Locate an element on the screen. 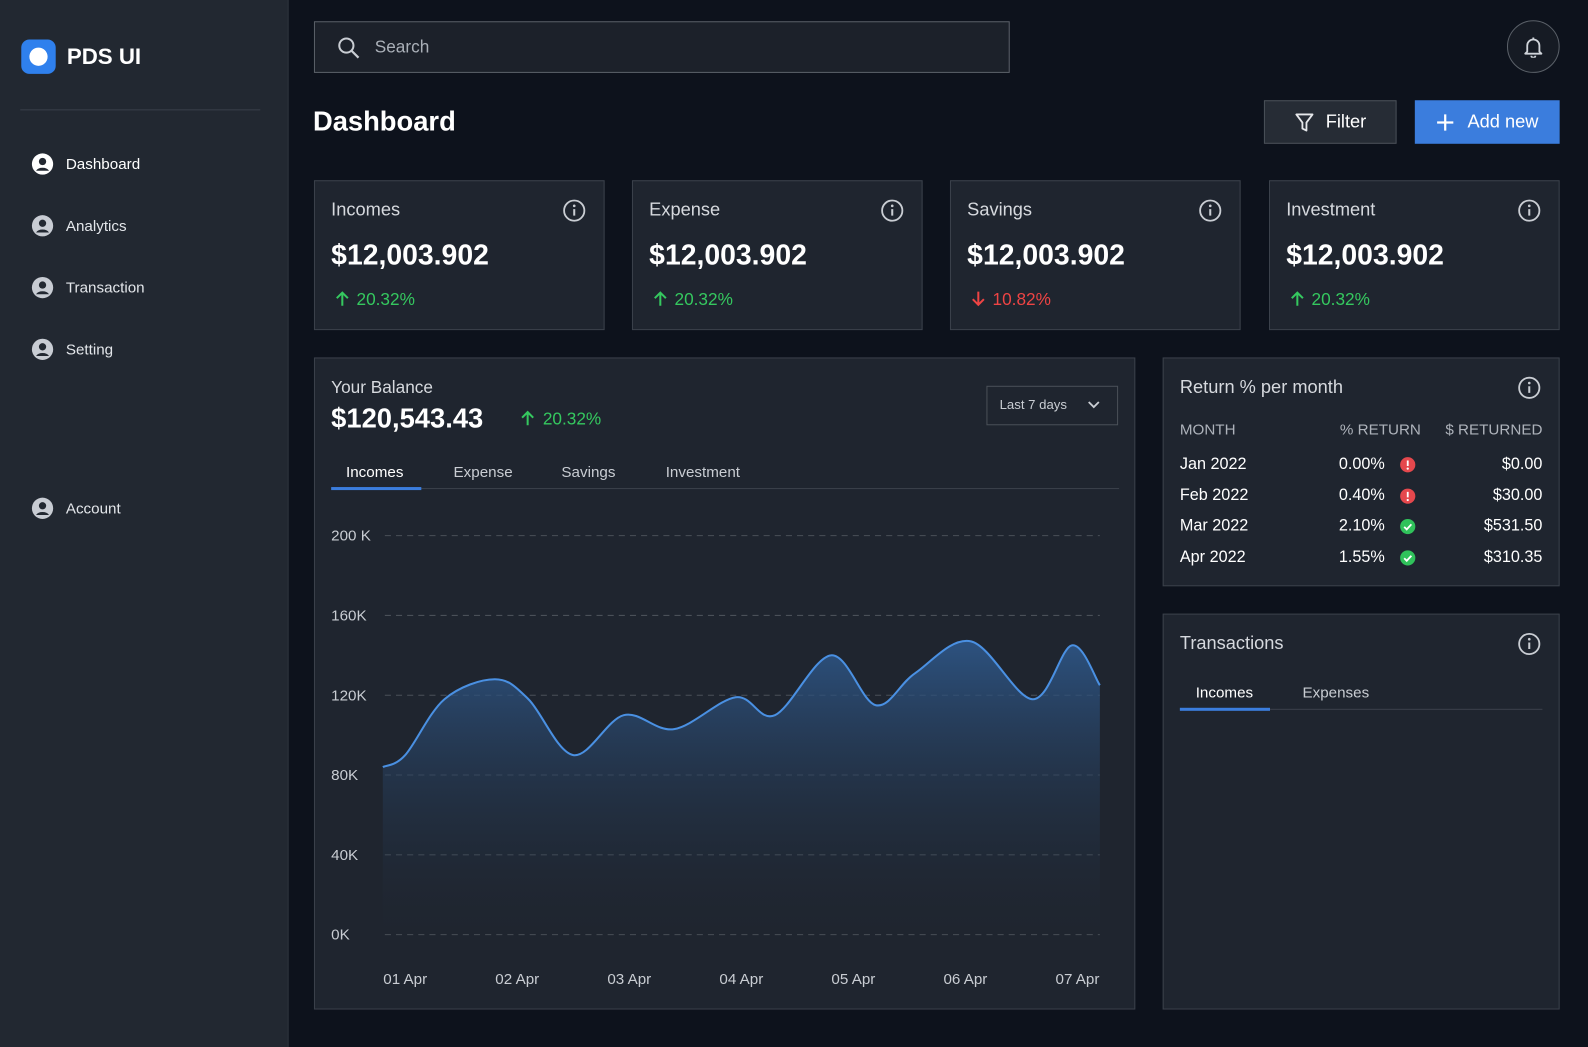 The height and width of the screenshot is (1047, 1588). nav-item: Transaction is located at coordinates (105, 287).